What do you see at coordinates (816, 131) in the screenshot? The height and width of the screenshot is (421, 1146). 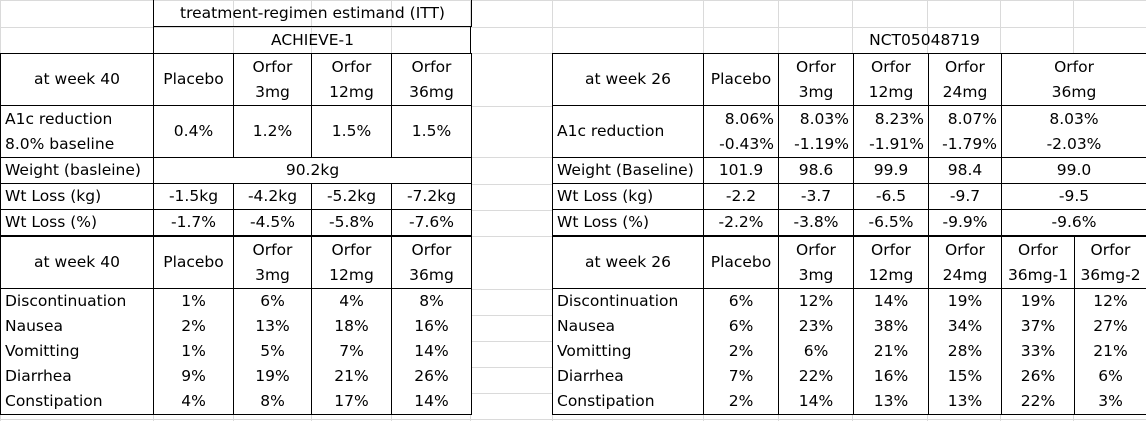 I see `value-cell: 8.03% -1.19%` at bounding box center [816, 131].